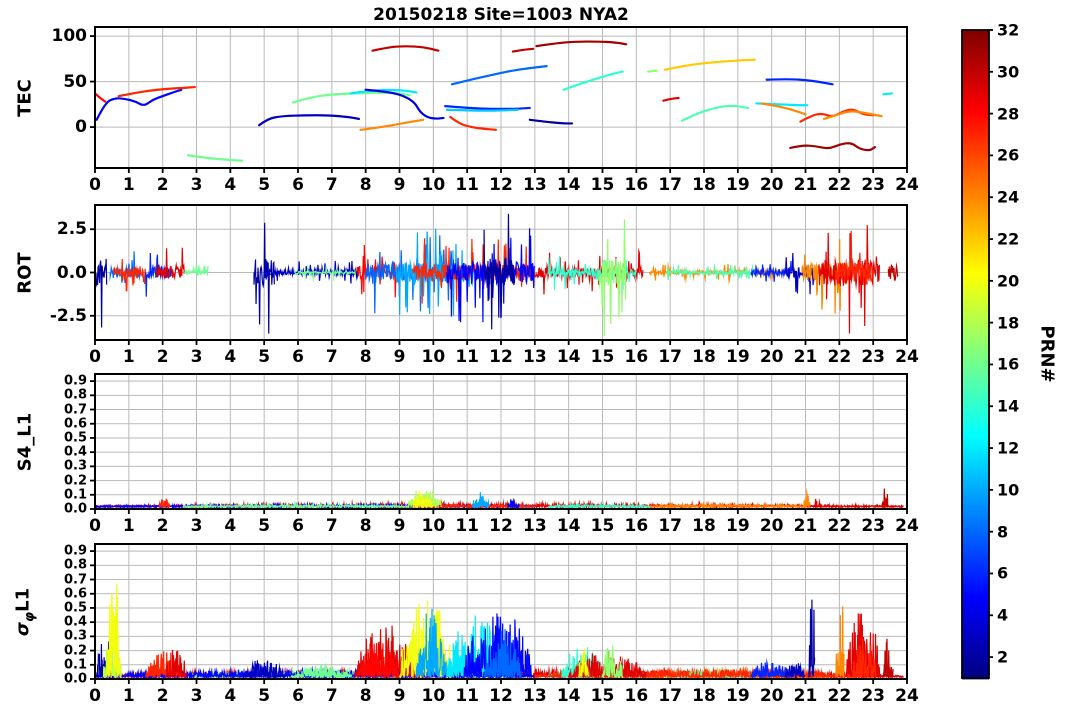 Image resolution: width=1077 pixels, height=709 pixels. What do you see at coordinates (75, 594) in the screenshot?
I see `y-tick-label: 0.6` at bounding box center [75, 594].